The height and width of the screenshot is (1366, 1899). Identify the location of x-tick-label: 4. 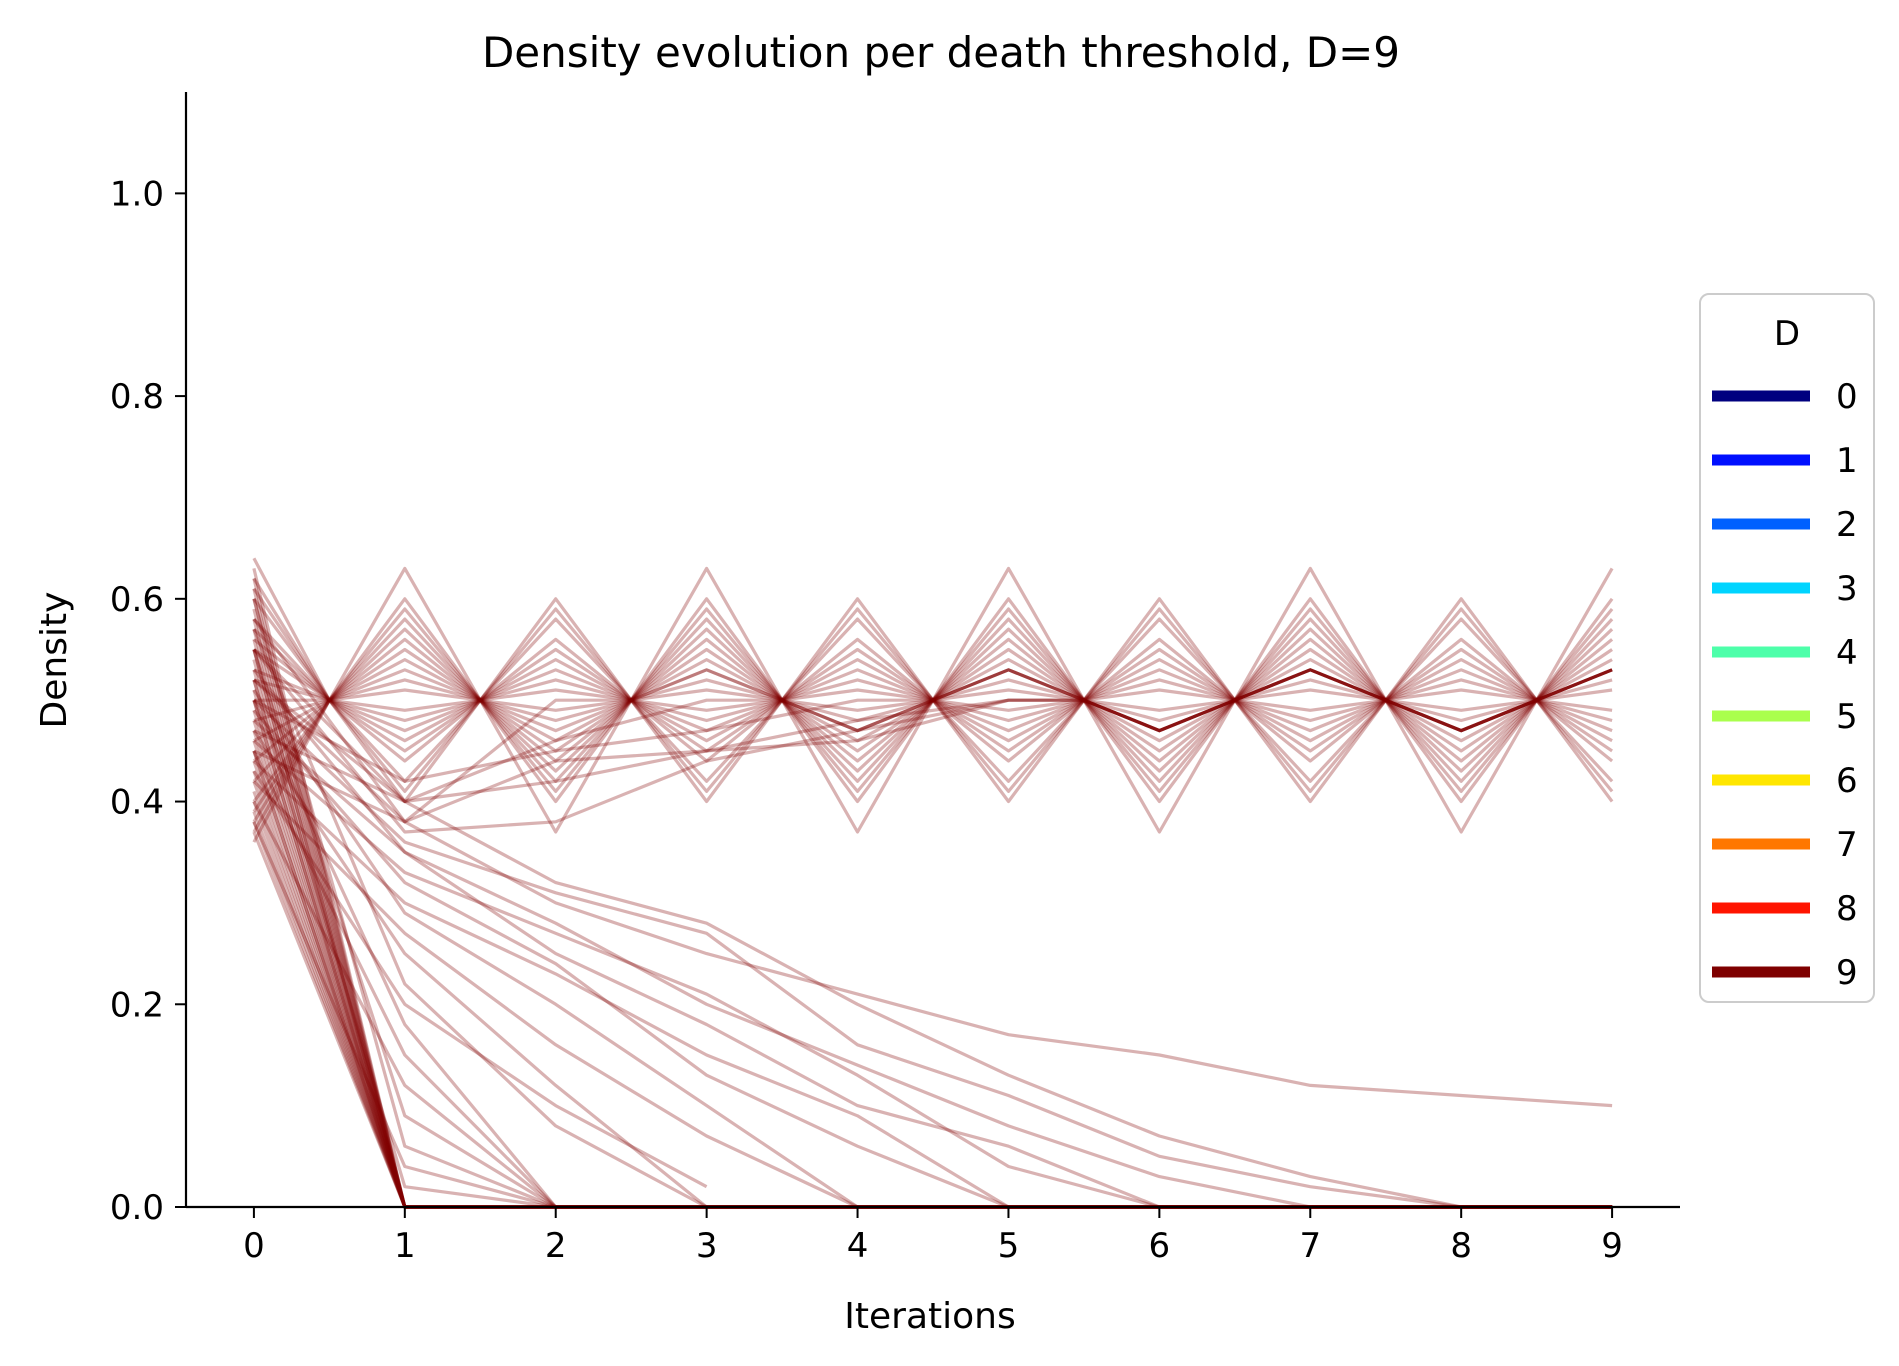
(858, 1246).